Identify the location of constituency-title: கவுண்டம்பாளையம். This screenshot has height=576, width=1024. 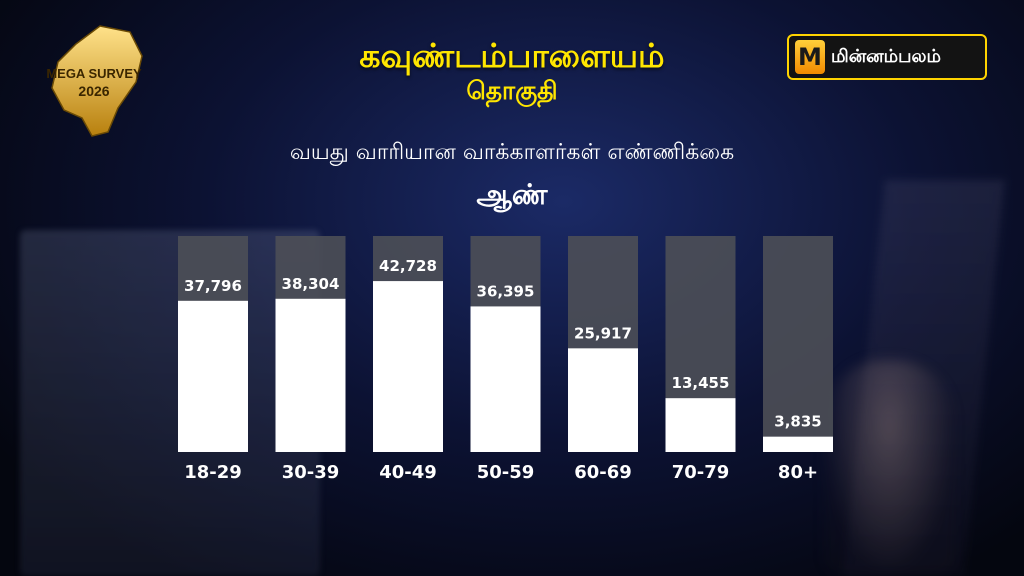
(512, 55).